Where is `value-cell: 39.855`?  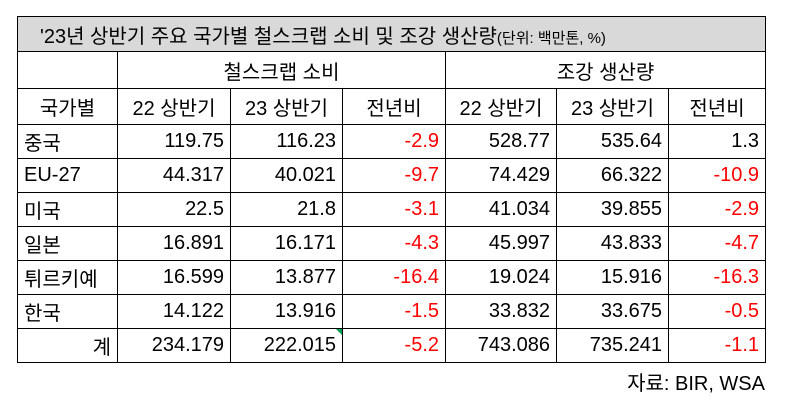
value-cell: 39.855 is located at coordinates (612, 209).